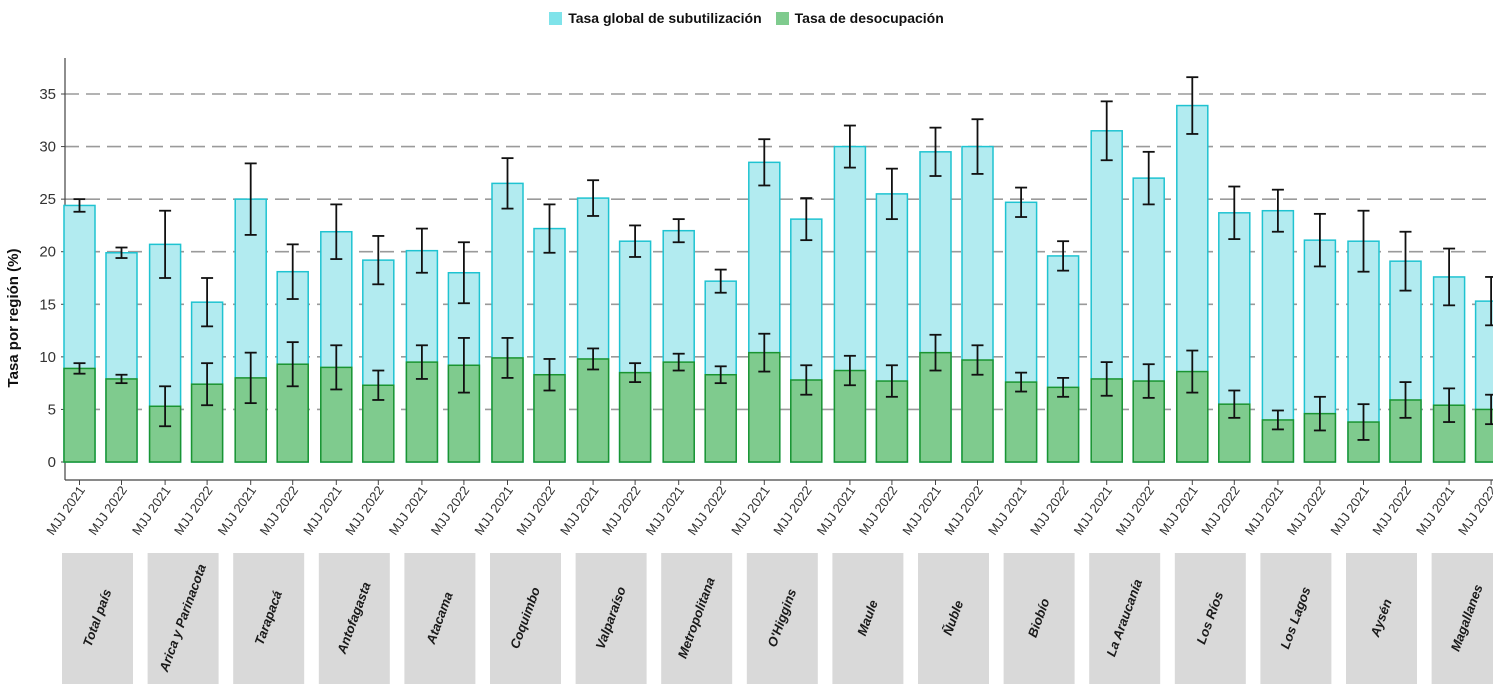 The width and height of the screenshot is (1493, 684). I want to click on x-tick-label-13-0: MJJ 2021, so click(1178, 510).